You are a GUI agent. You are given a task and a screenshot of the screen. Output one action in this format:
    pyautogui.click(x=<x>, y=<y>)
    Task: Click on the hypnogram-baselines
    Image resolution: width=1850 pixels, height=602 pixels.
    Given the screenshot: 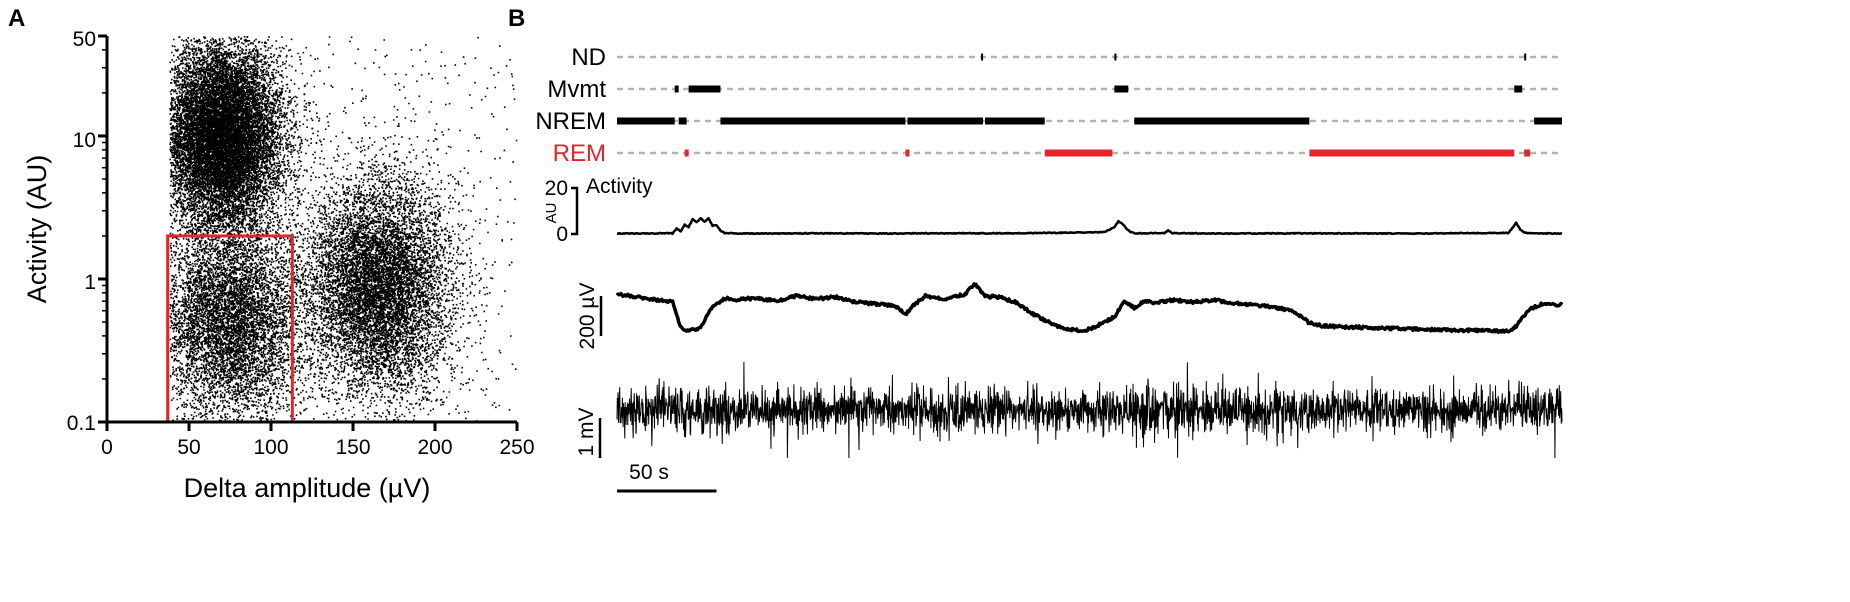 What is the action you would take?
    pyautogui.click(x=1089, y=105)
    